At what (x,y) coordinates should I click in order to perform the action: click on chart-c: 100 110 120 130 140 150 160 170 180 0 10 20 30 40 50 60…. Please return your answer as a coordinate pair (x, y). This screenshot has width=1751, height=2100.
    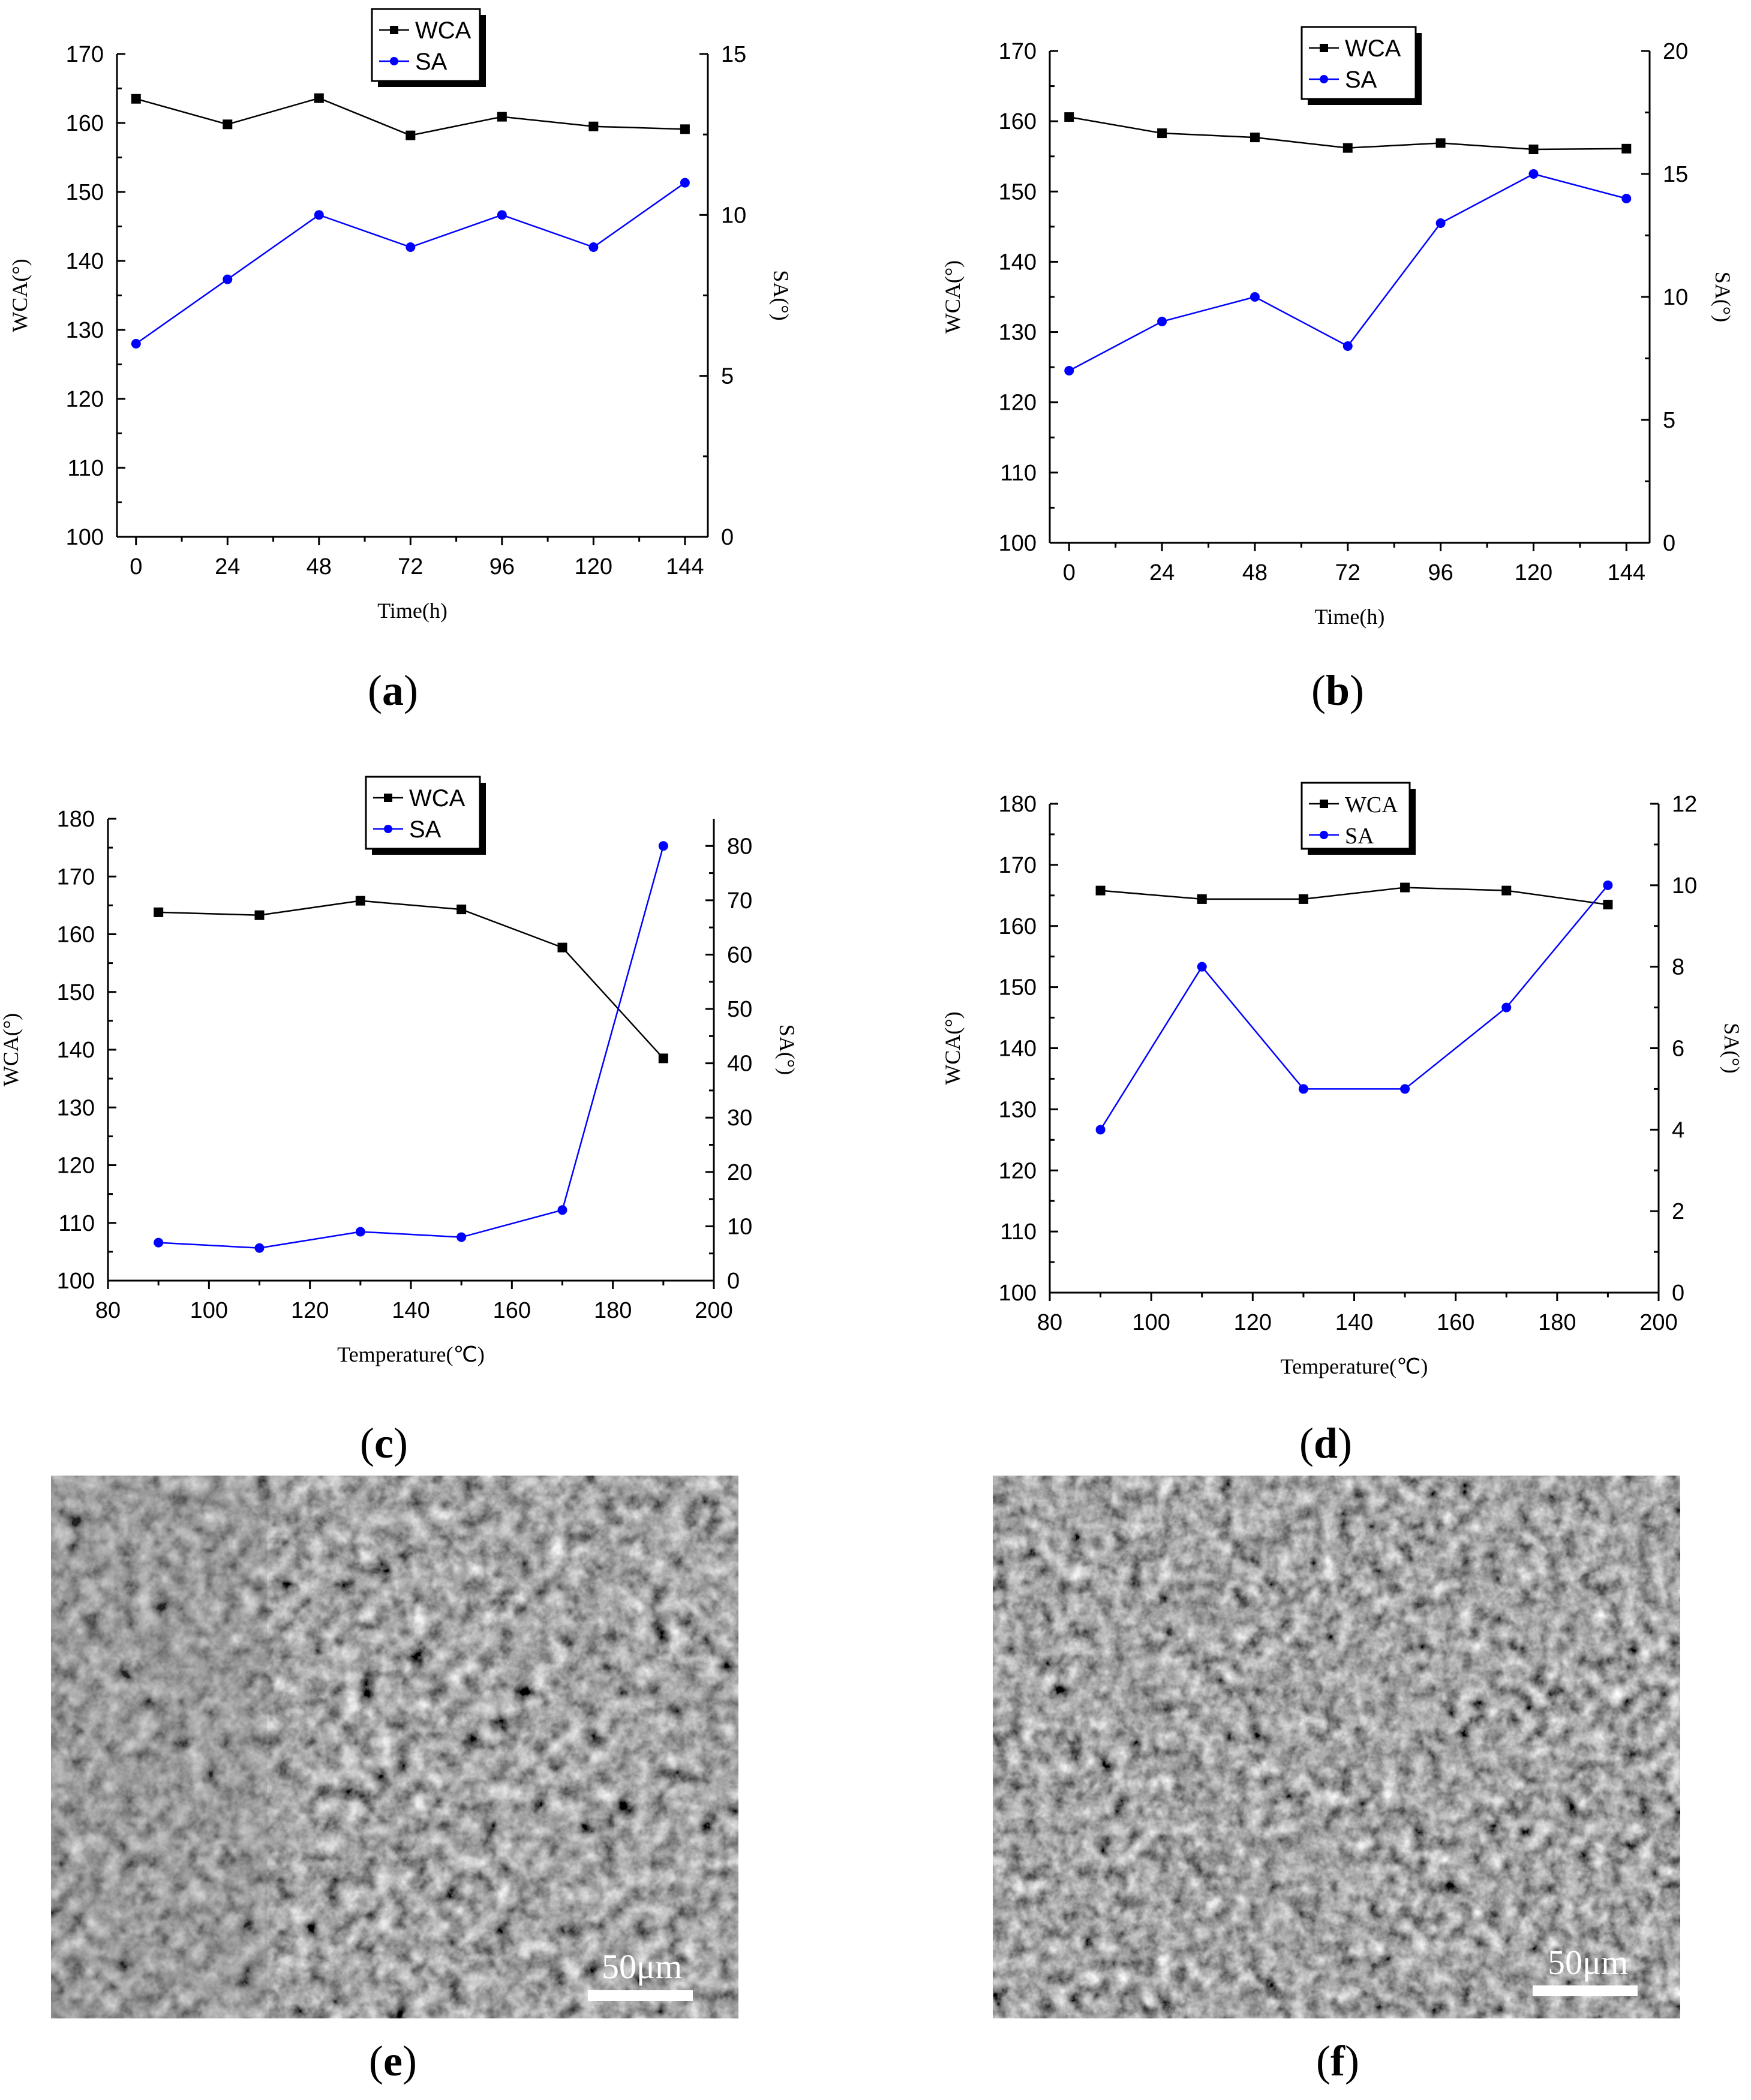
    Looking at the image, I should click on (399, 1071).